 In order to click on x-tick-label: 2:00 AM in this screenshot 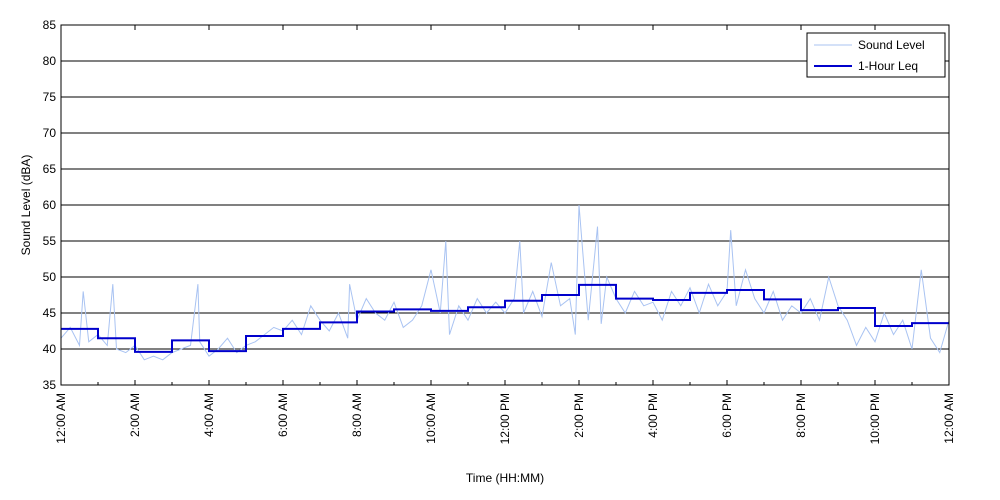, I will do `click(135, 415)`.